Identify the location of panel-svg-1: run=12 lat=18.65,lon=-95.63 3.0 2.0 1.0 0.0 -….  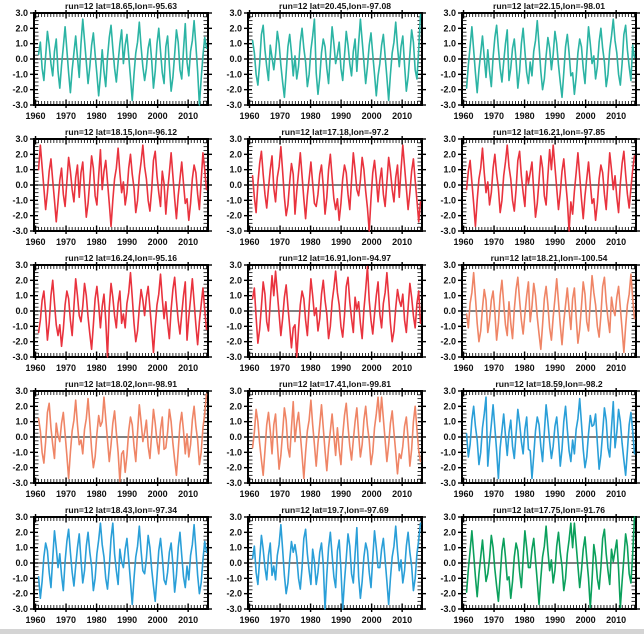
(112, 61).